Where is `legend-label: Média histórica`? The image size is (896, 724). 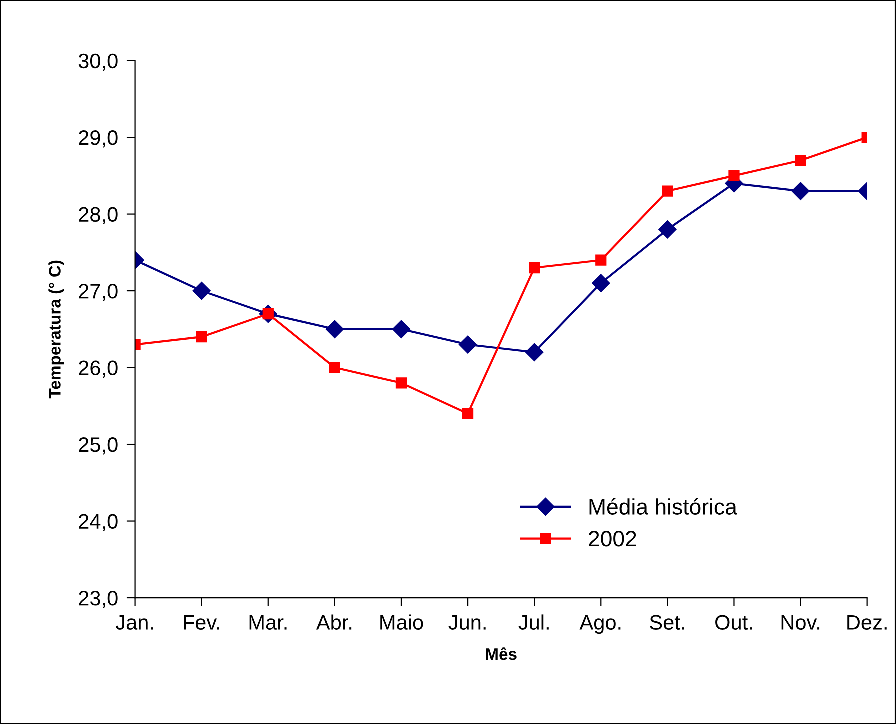 legend-label: Média histórica is located at coordinates (664, 506).